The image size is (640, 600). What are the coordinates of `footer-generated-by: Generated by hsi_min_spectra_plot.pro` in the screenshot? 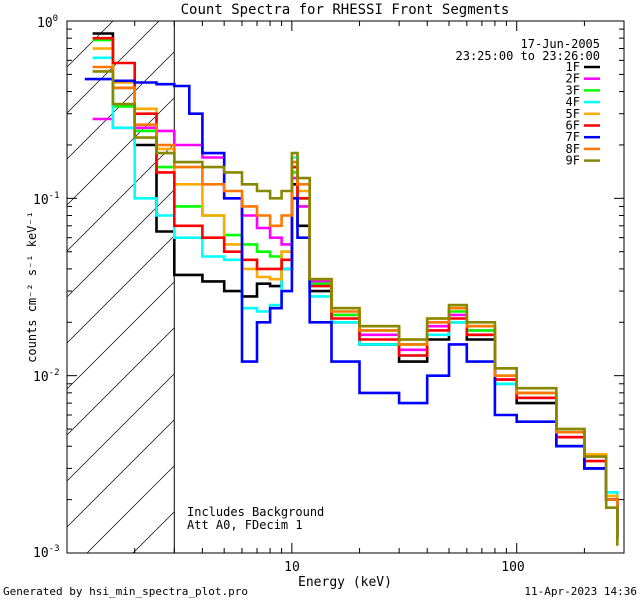 It's located at (125, 591).